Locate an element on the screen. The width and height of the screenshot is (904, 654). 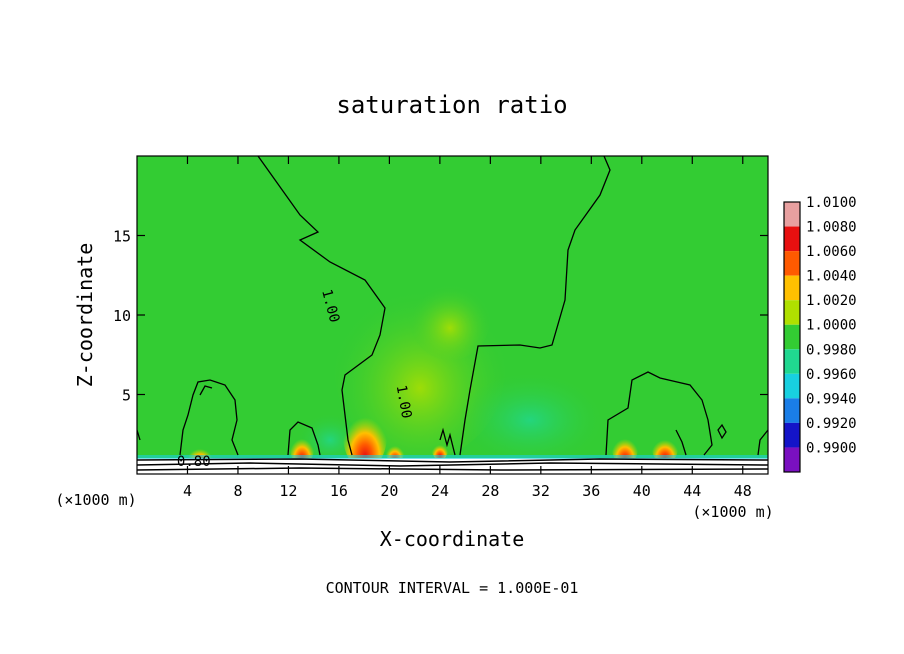
colorbar-label: 1.0020 is located at coordinates (831, 301).